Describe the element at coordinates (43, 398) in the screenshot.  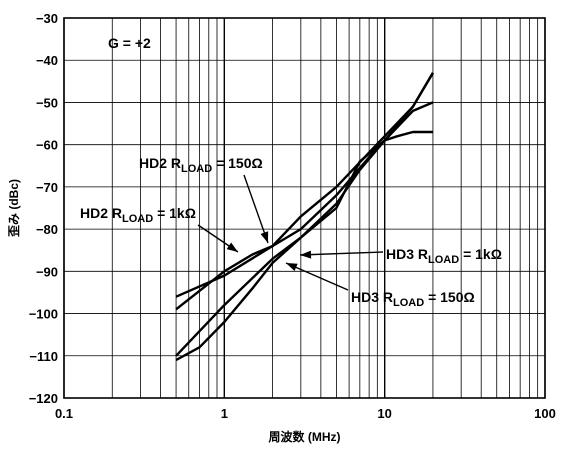
I see `y-tick-label: −120` at that location.